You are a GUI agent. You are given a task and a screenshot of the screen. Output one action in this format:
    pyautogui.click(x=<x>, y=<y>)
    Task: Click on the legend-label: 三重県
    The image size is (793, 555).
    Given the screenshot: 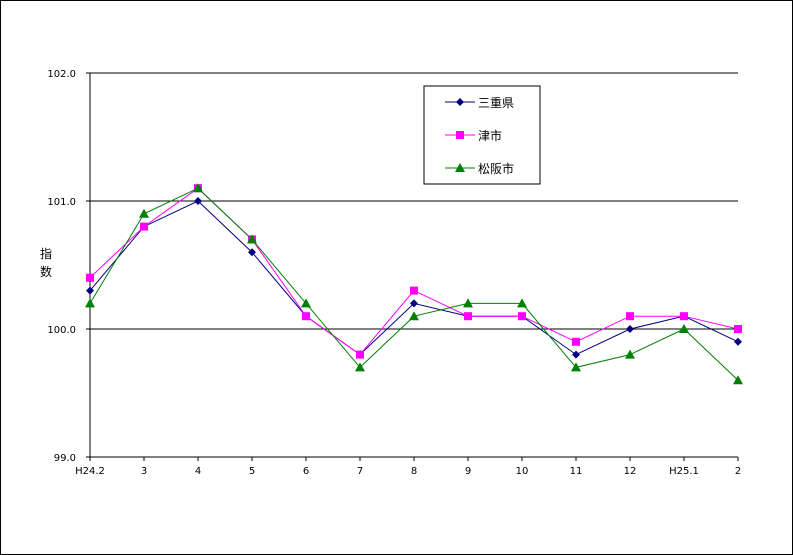 What is the action you would take?
    pyautogui.click(x=496, y=103)
    